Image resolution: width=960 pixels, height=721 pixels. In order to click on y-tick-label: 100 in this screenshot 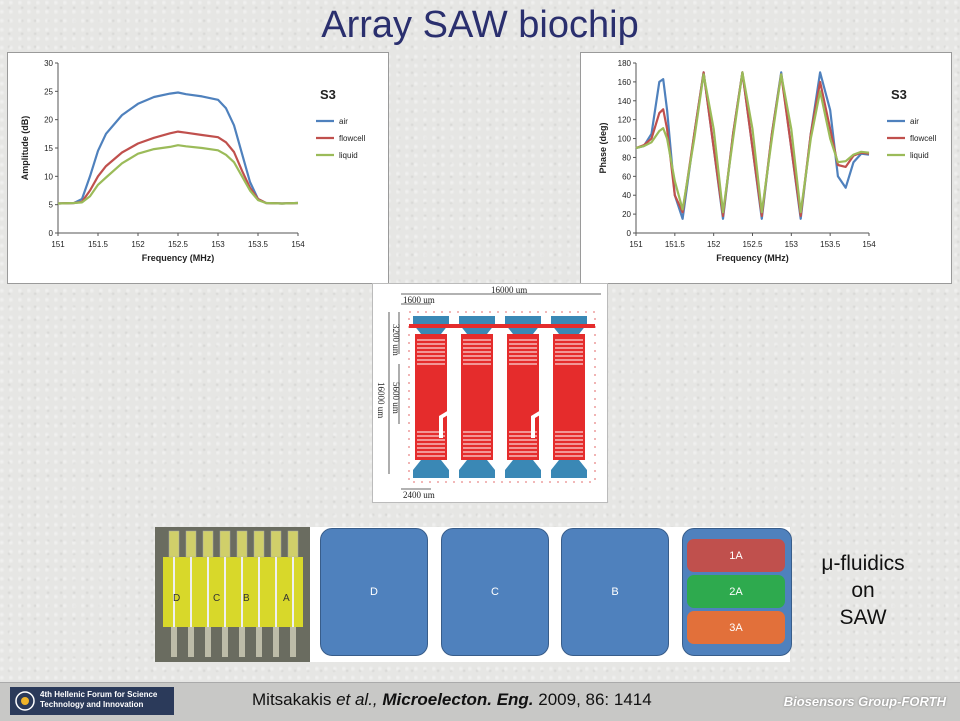, I will do `click(625, 139)`.